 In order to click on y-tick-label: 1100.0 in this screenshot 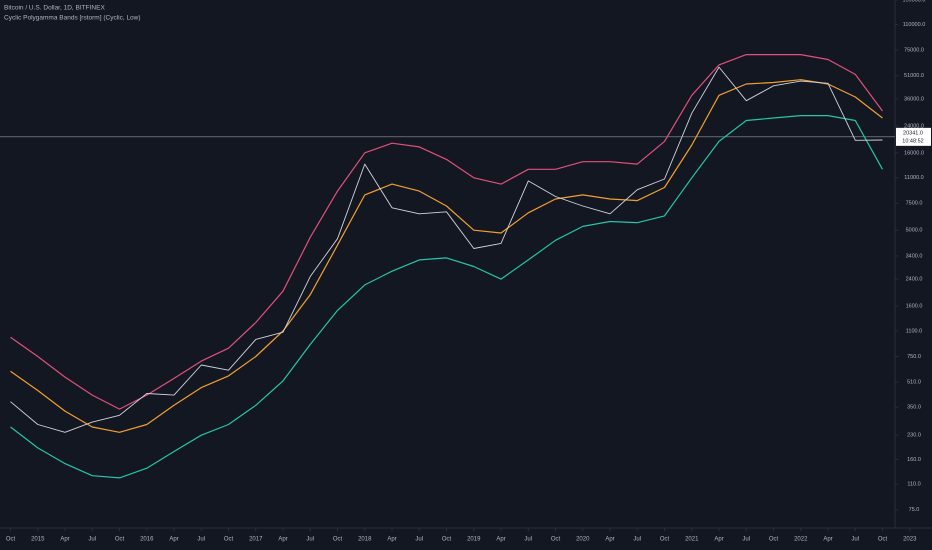, I will do `click(914, 331)`.